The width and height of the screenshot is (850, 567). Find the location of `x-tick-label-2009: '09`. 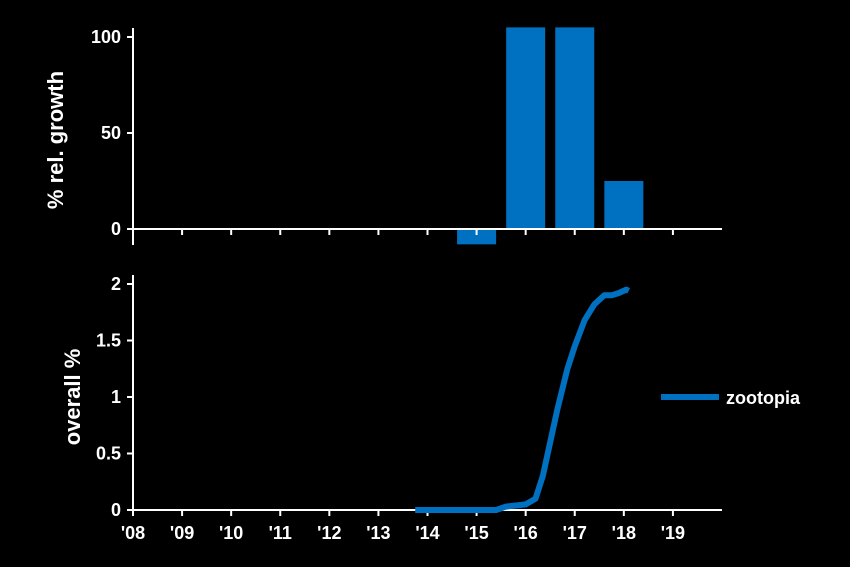

x-tick-label-2009: '09 is located at coordinates (182, 533).